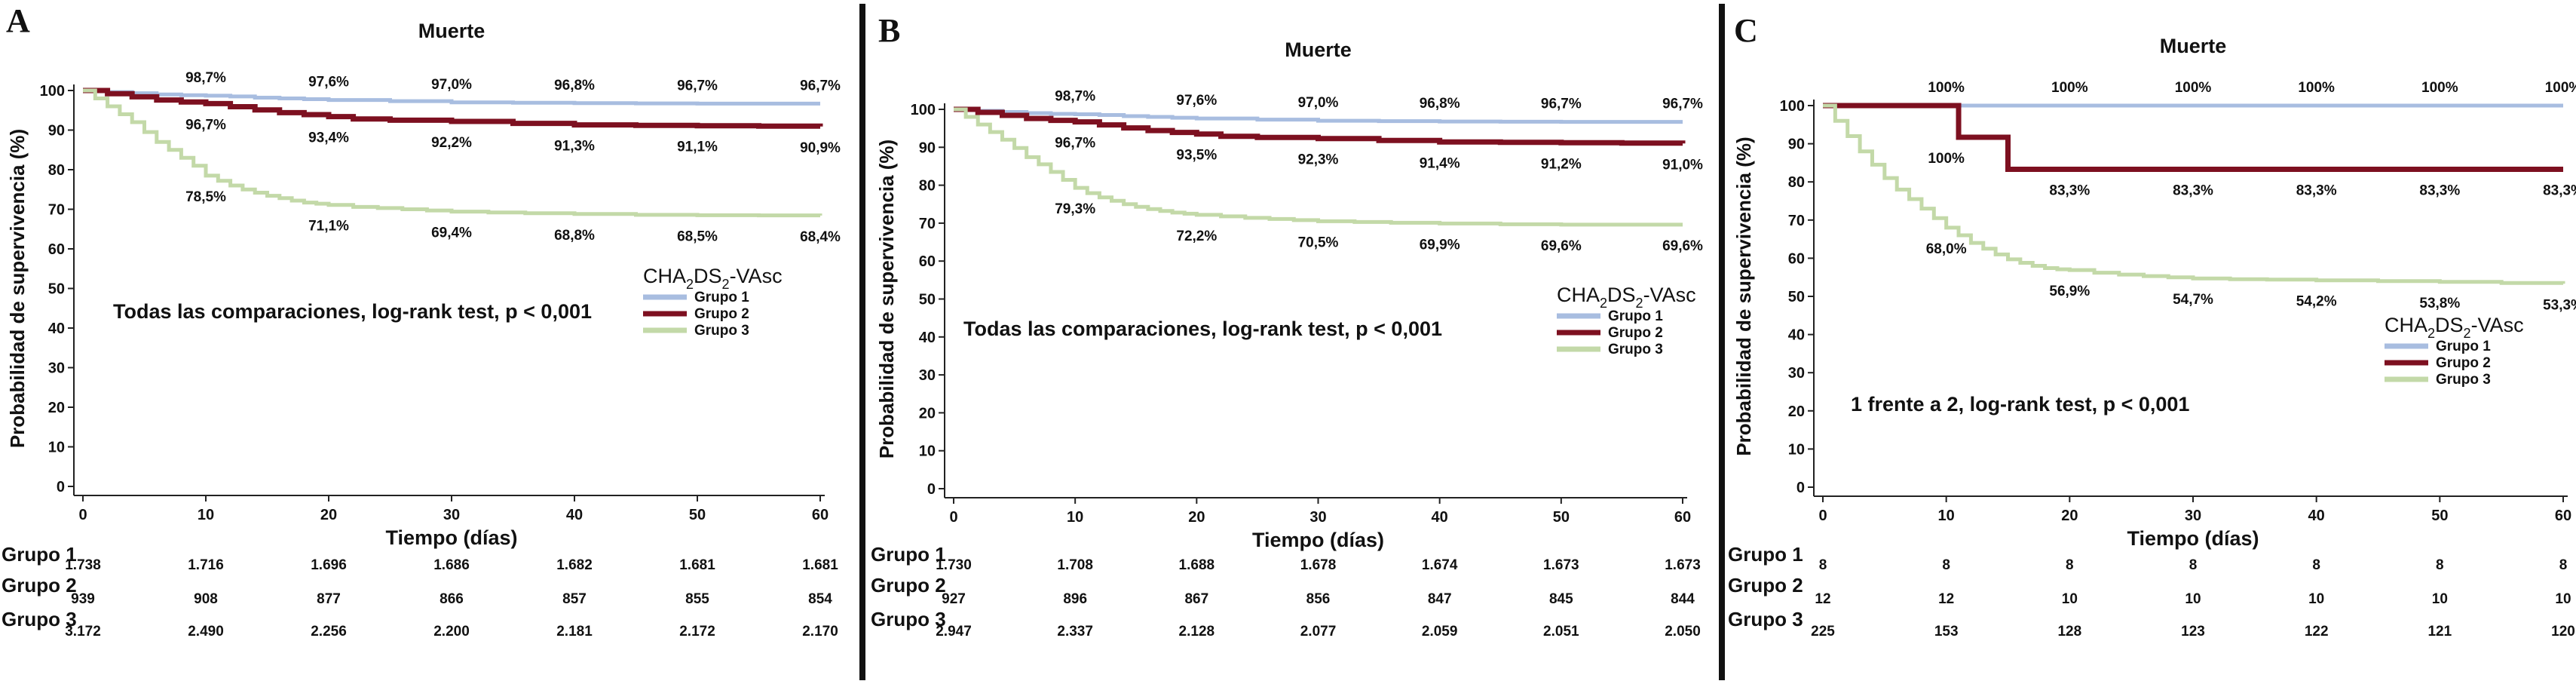 The image size is (2576, 684). Describe the element at coordinates (206, 632) in the screenshot. I see `risk-table-value: 2.490` at that location.